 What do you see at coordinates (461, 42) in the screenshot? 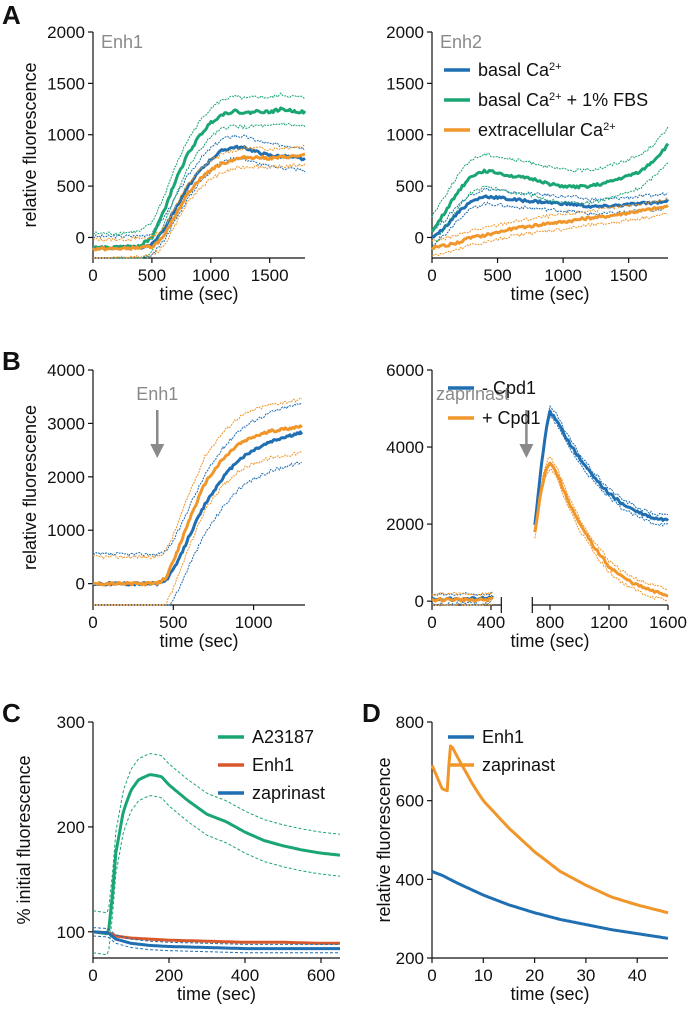
I see `panel-annotation: Enh2` at bounding box center [461, 42].